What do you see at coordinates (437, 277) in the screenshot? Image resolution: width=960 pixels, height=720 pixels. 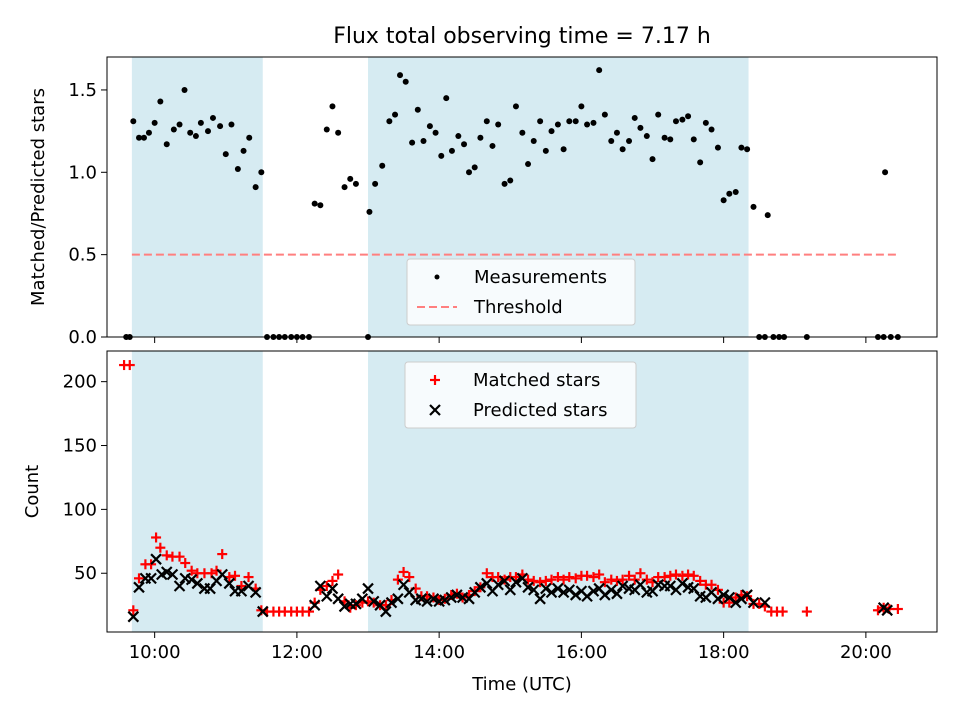 I see `legend-measurement-marker` at bounding box center [437, 277].